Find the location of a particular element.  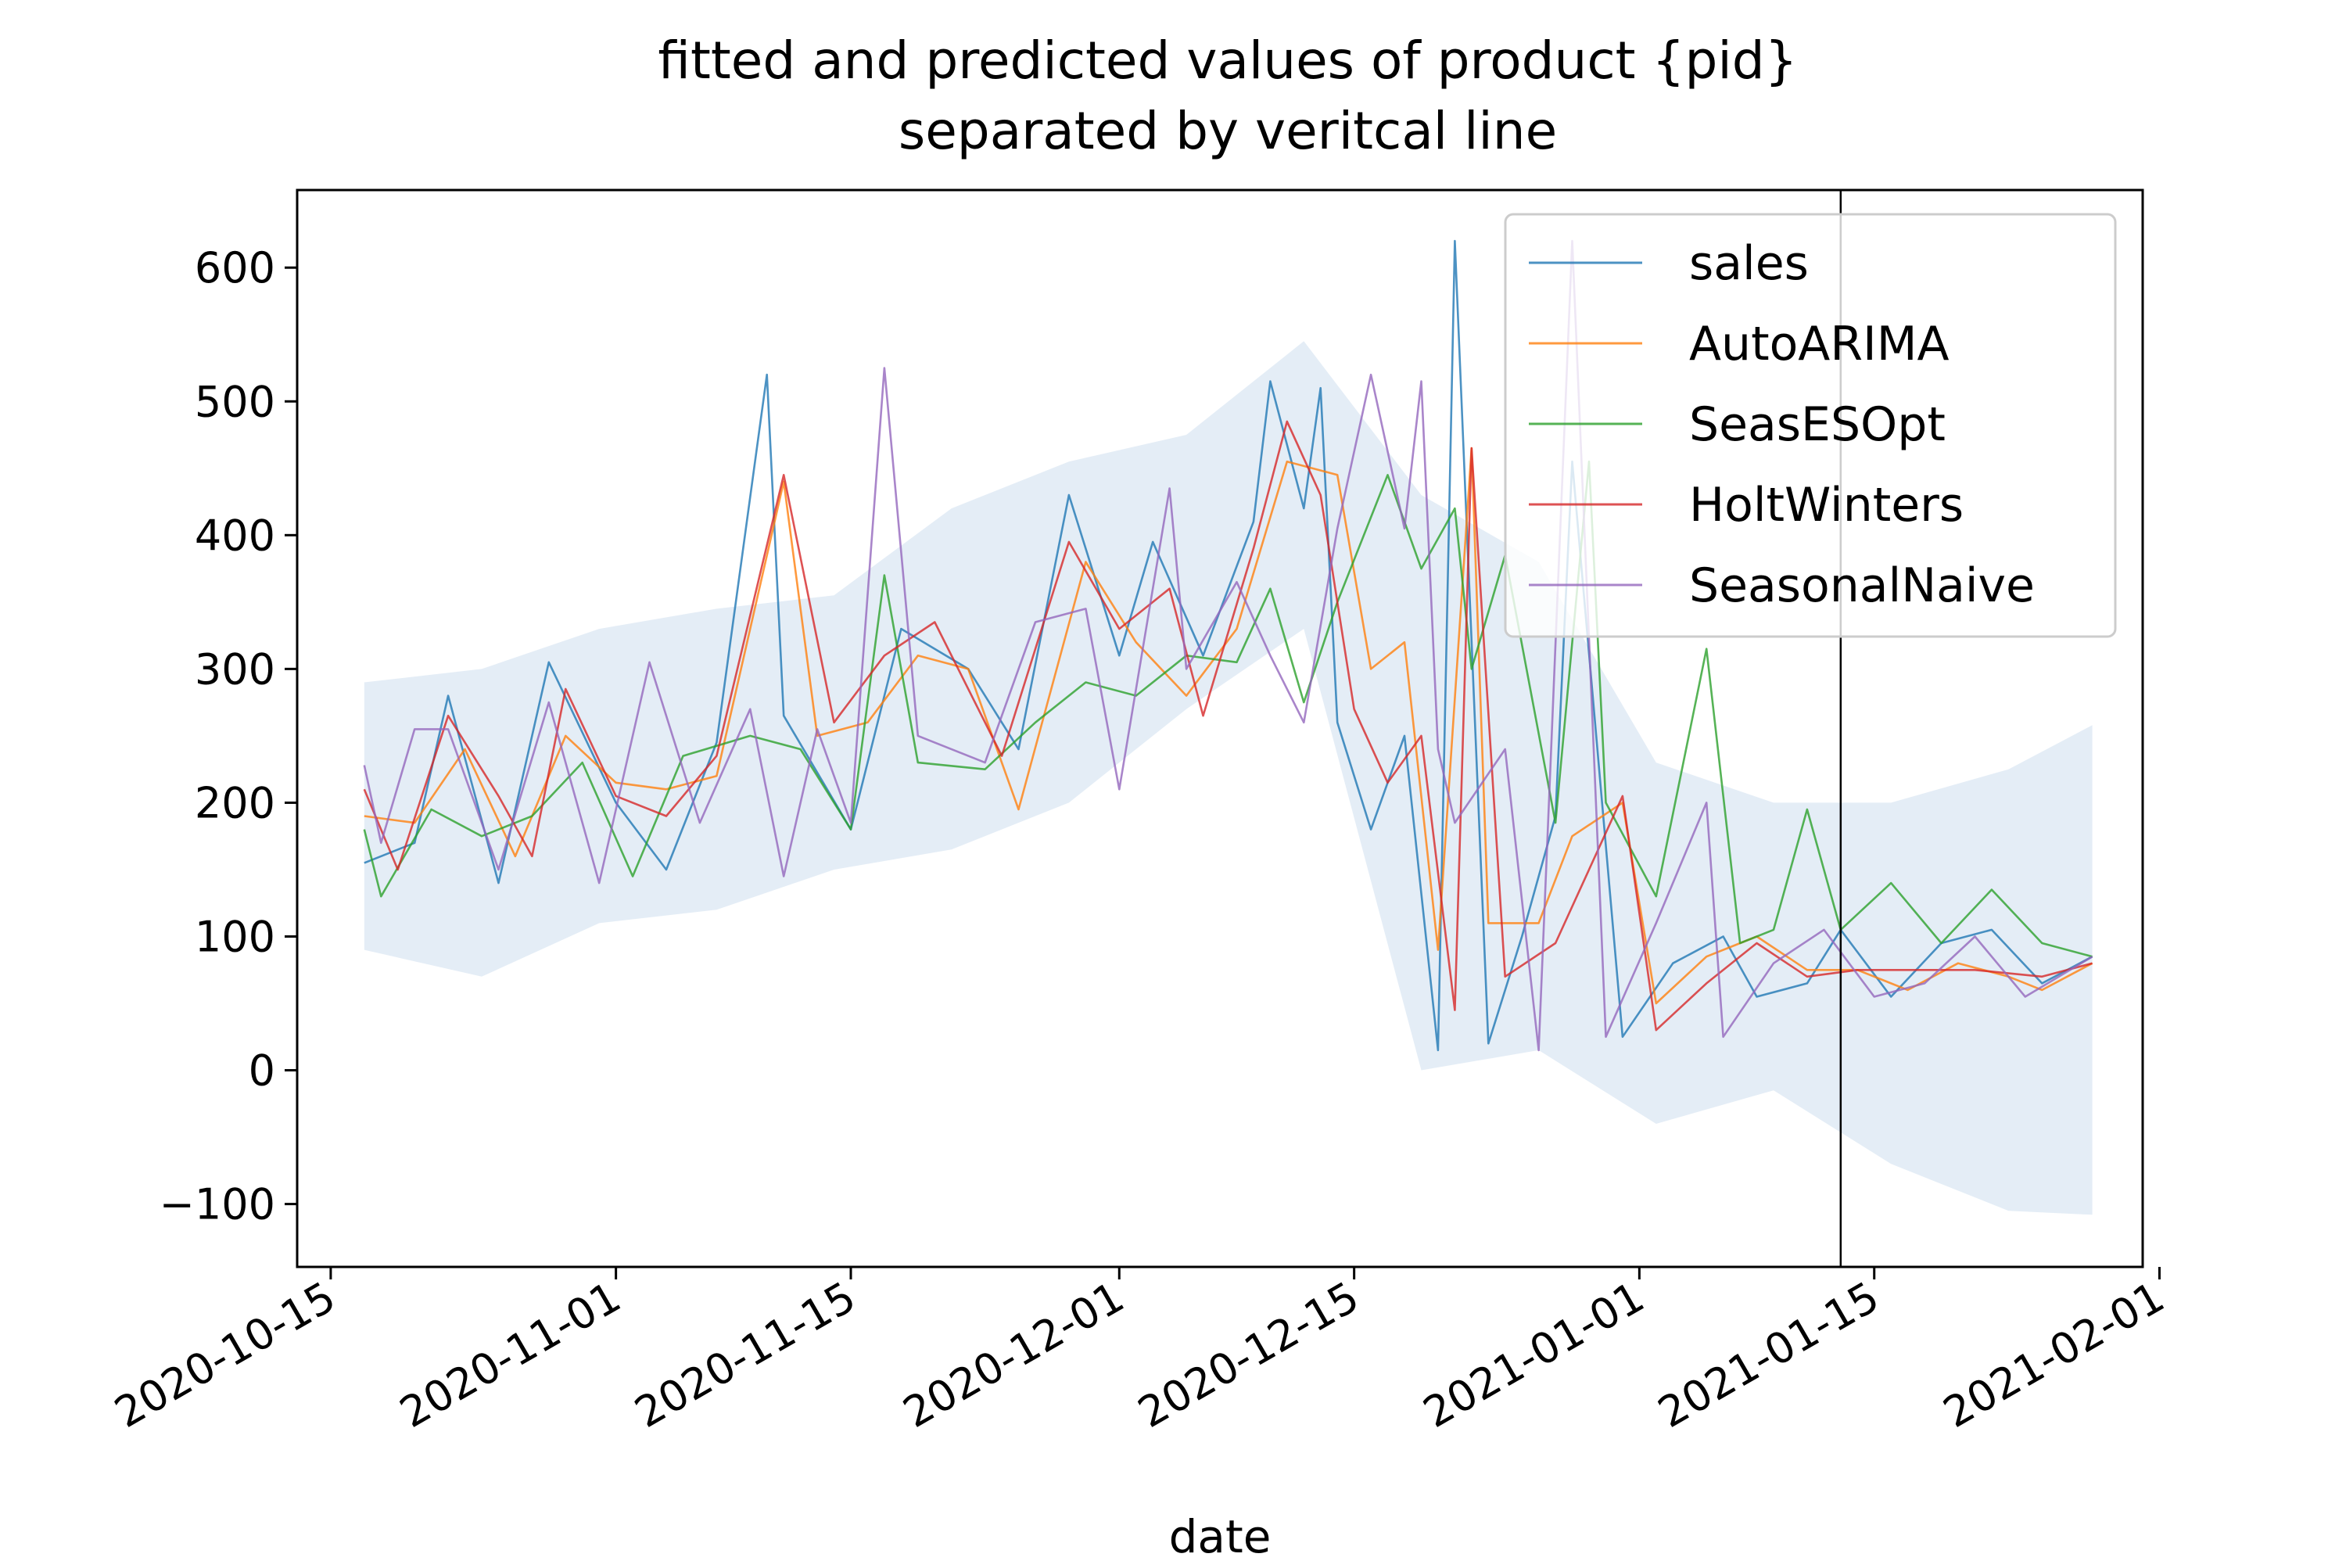

legend-label-seasonalnaive: SeasonalNaive is located at coordinates (1862, 585).